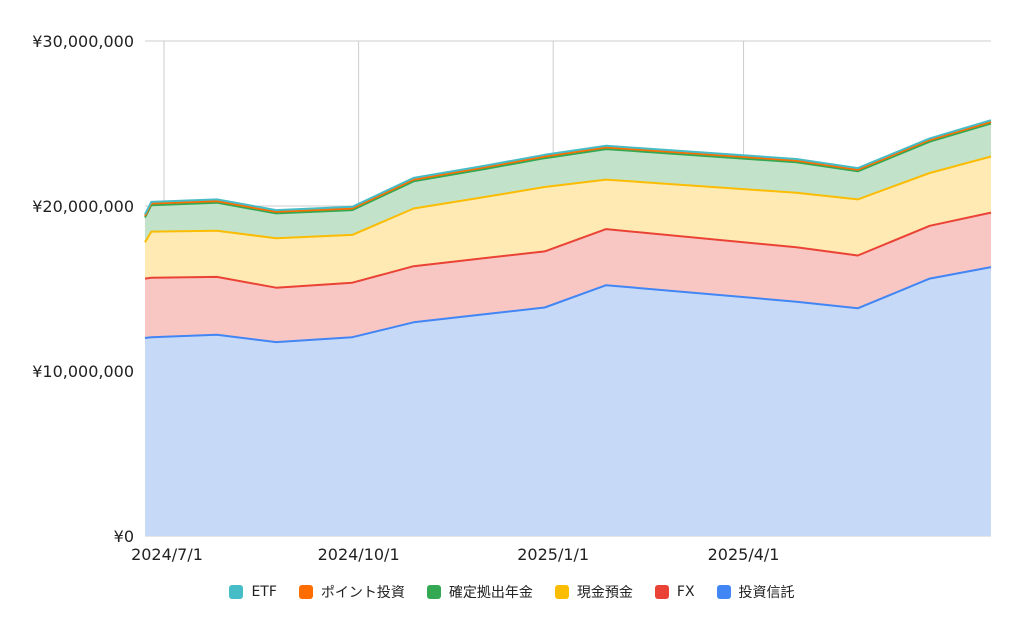  I want to click on legend-item: ポイント投資, so click(351, 592).